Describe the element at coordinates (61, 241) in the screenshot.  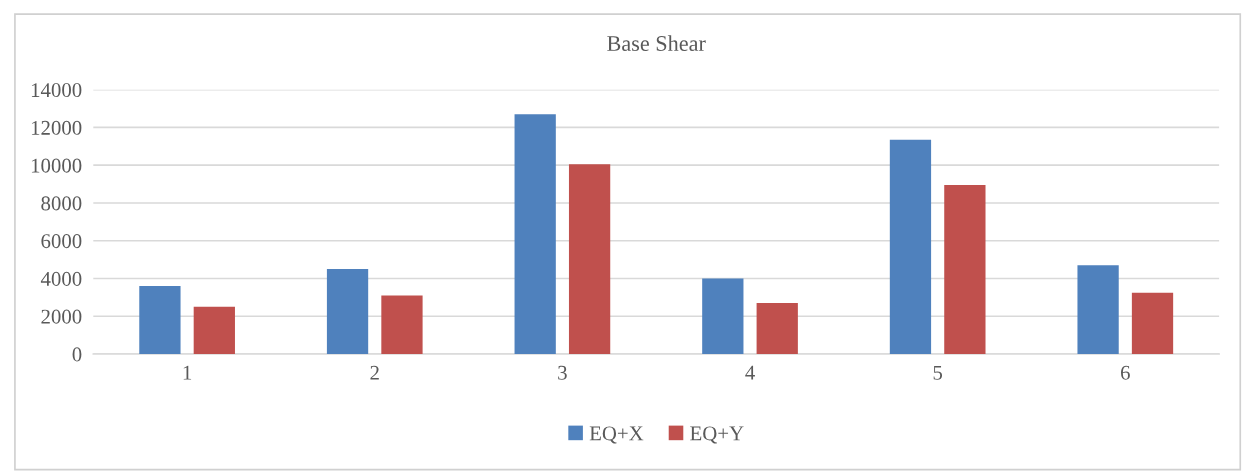
I see `y-tick-label: 6000` at that location.